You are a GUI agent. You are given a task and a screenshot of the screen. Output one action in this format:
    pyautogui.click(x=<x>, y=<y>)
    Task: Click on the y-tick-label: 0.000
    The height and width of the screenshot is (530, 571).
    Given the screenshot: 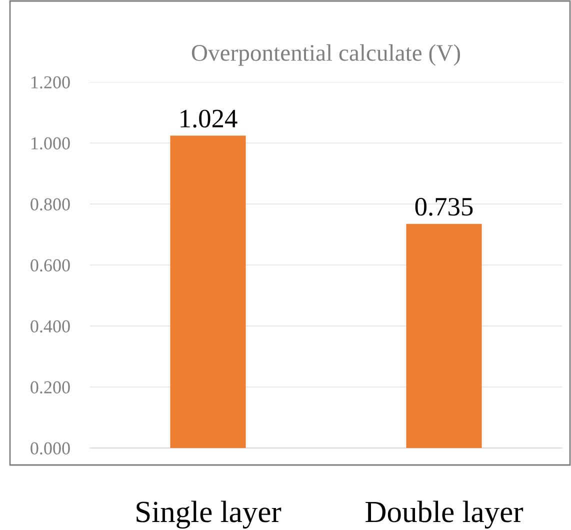 What is the action you would take?
    pyautogui.click(x=50, y=448)
    